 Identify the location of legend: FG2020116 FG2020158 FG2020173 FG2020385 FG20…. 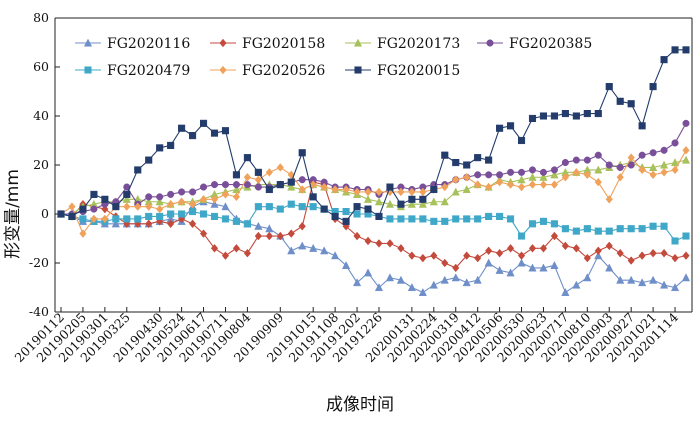
(333, 57).